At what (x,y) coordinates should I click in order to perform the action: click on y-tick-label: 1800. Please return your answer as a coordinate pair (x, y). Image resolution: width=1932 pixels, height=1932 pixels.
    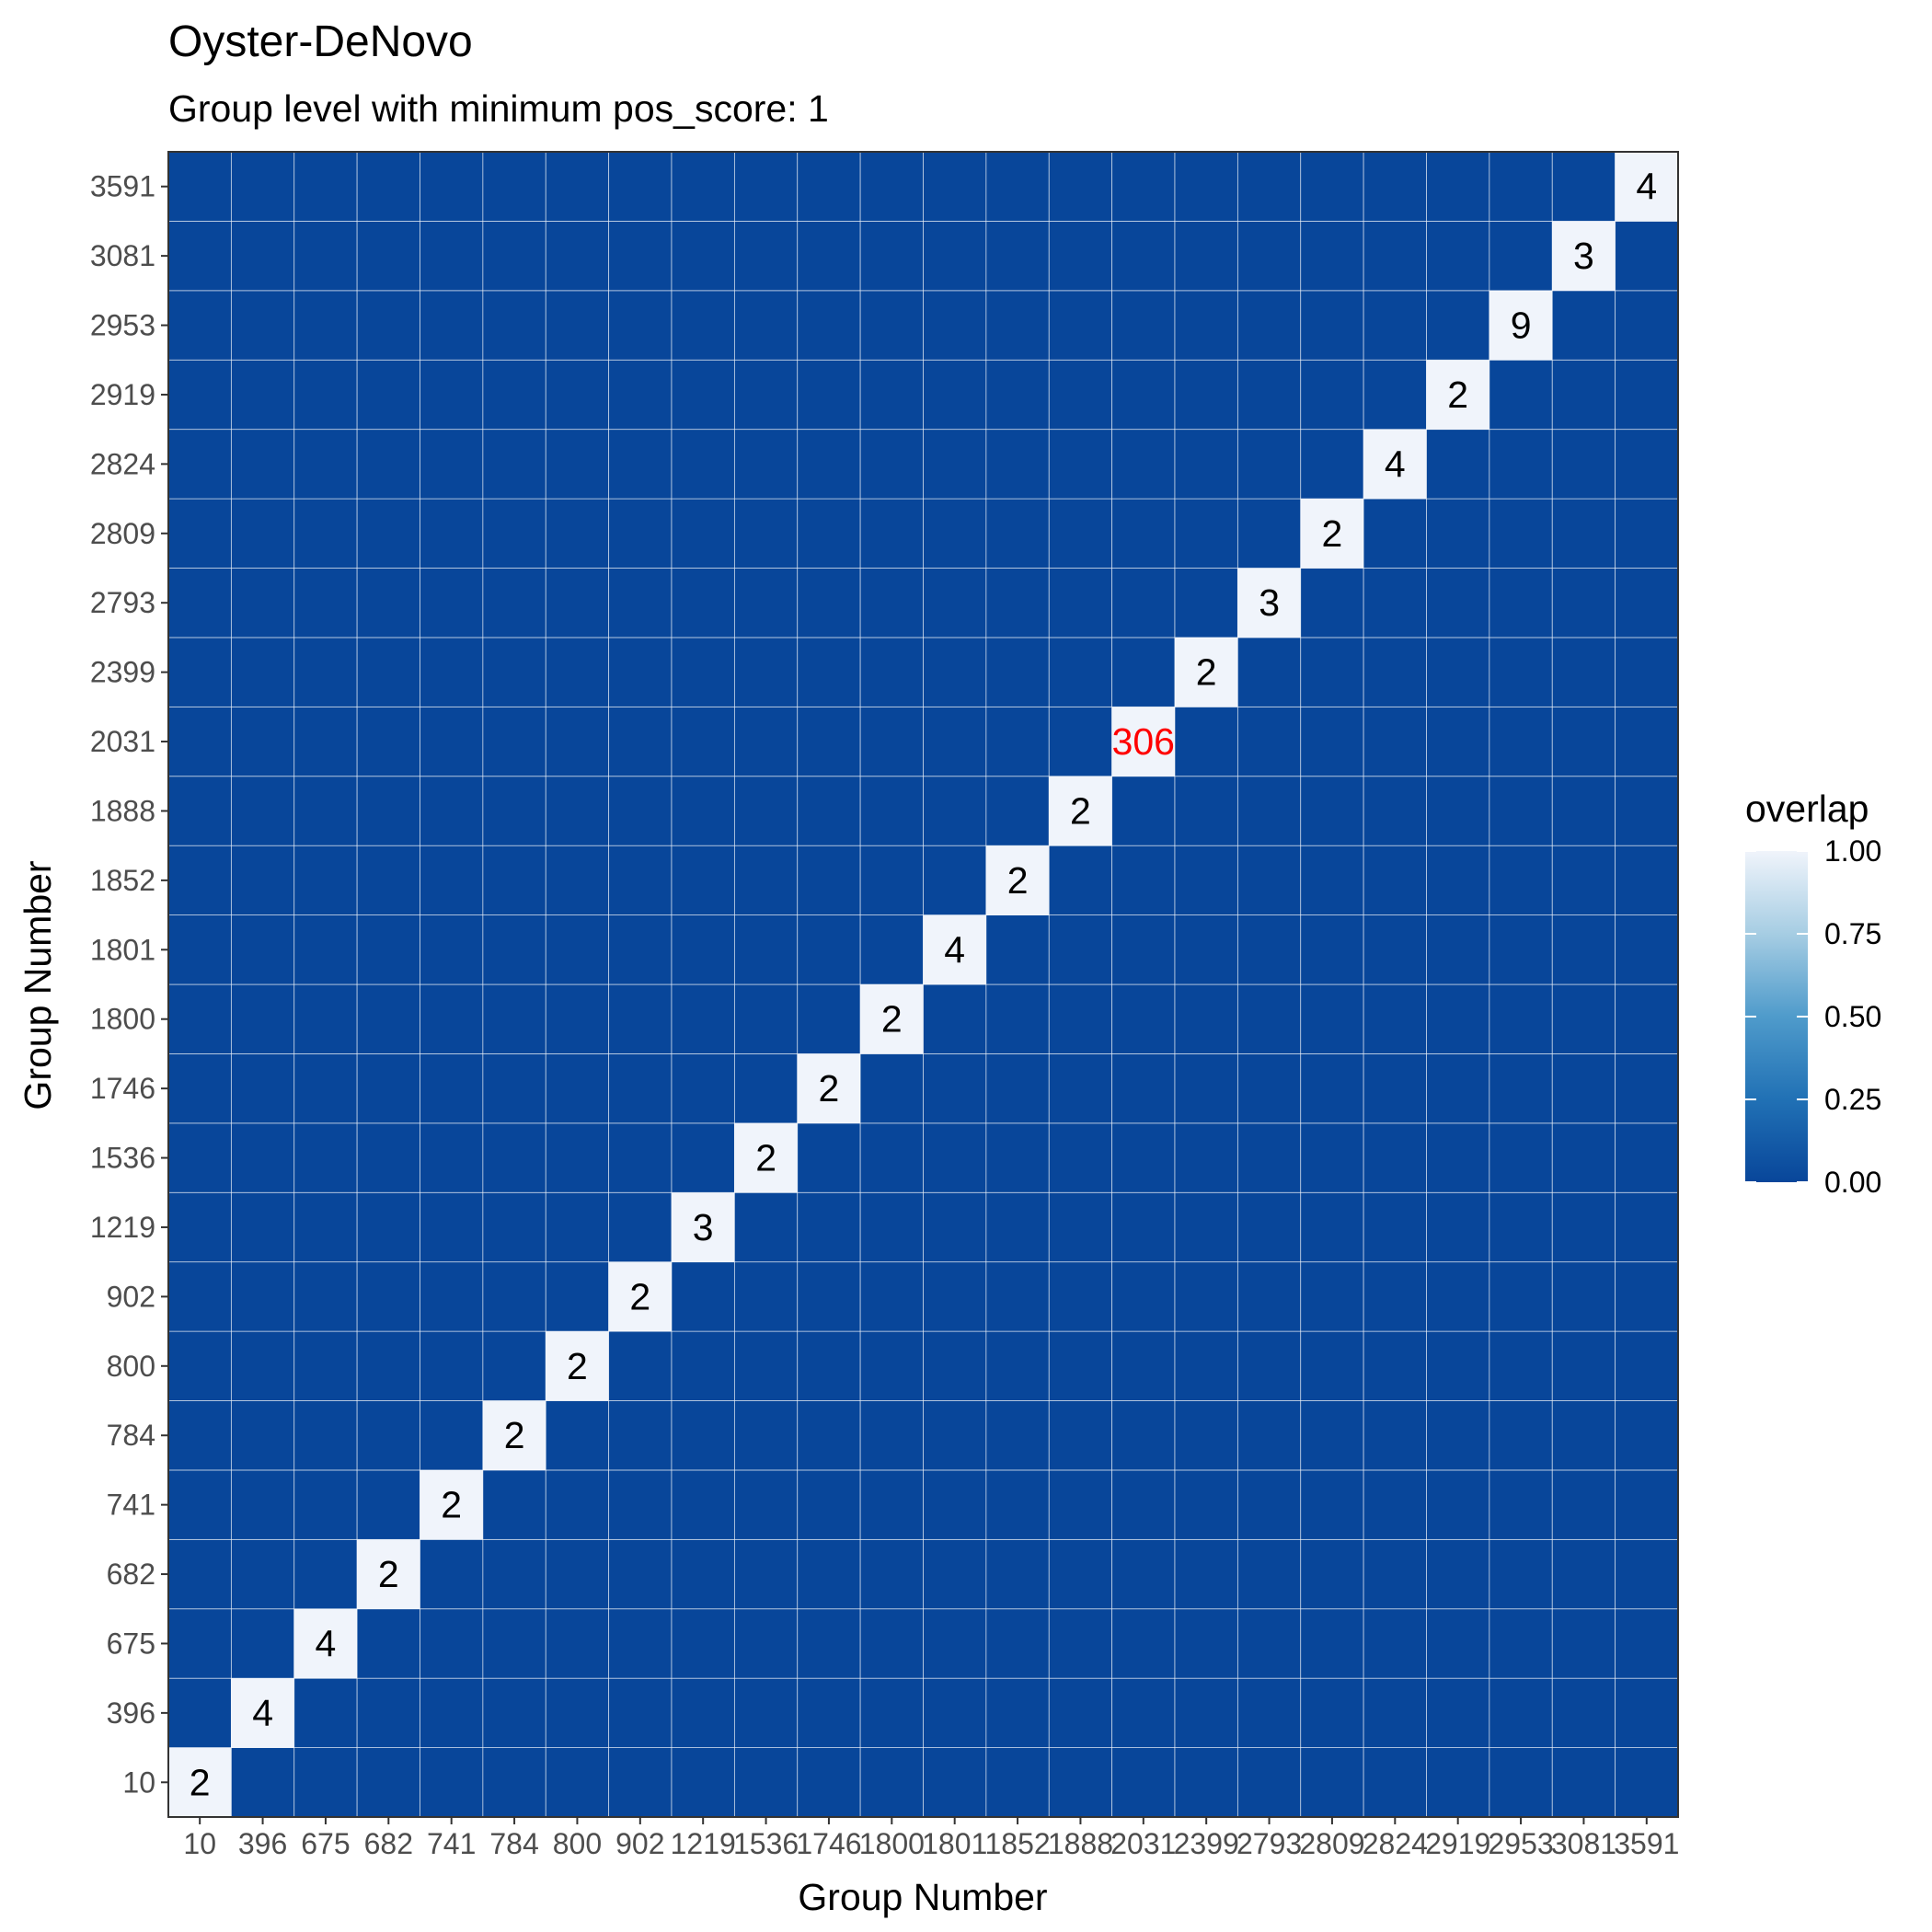
    Looking at the image, I should click on (122, 1020).